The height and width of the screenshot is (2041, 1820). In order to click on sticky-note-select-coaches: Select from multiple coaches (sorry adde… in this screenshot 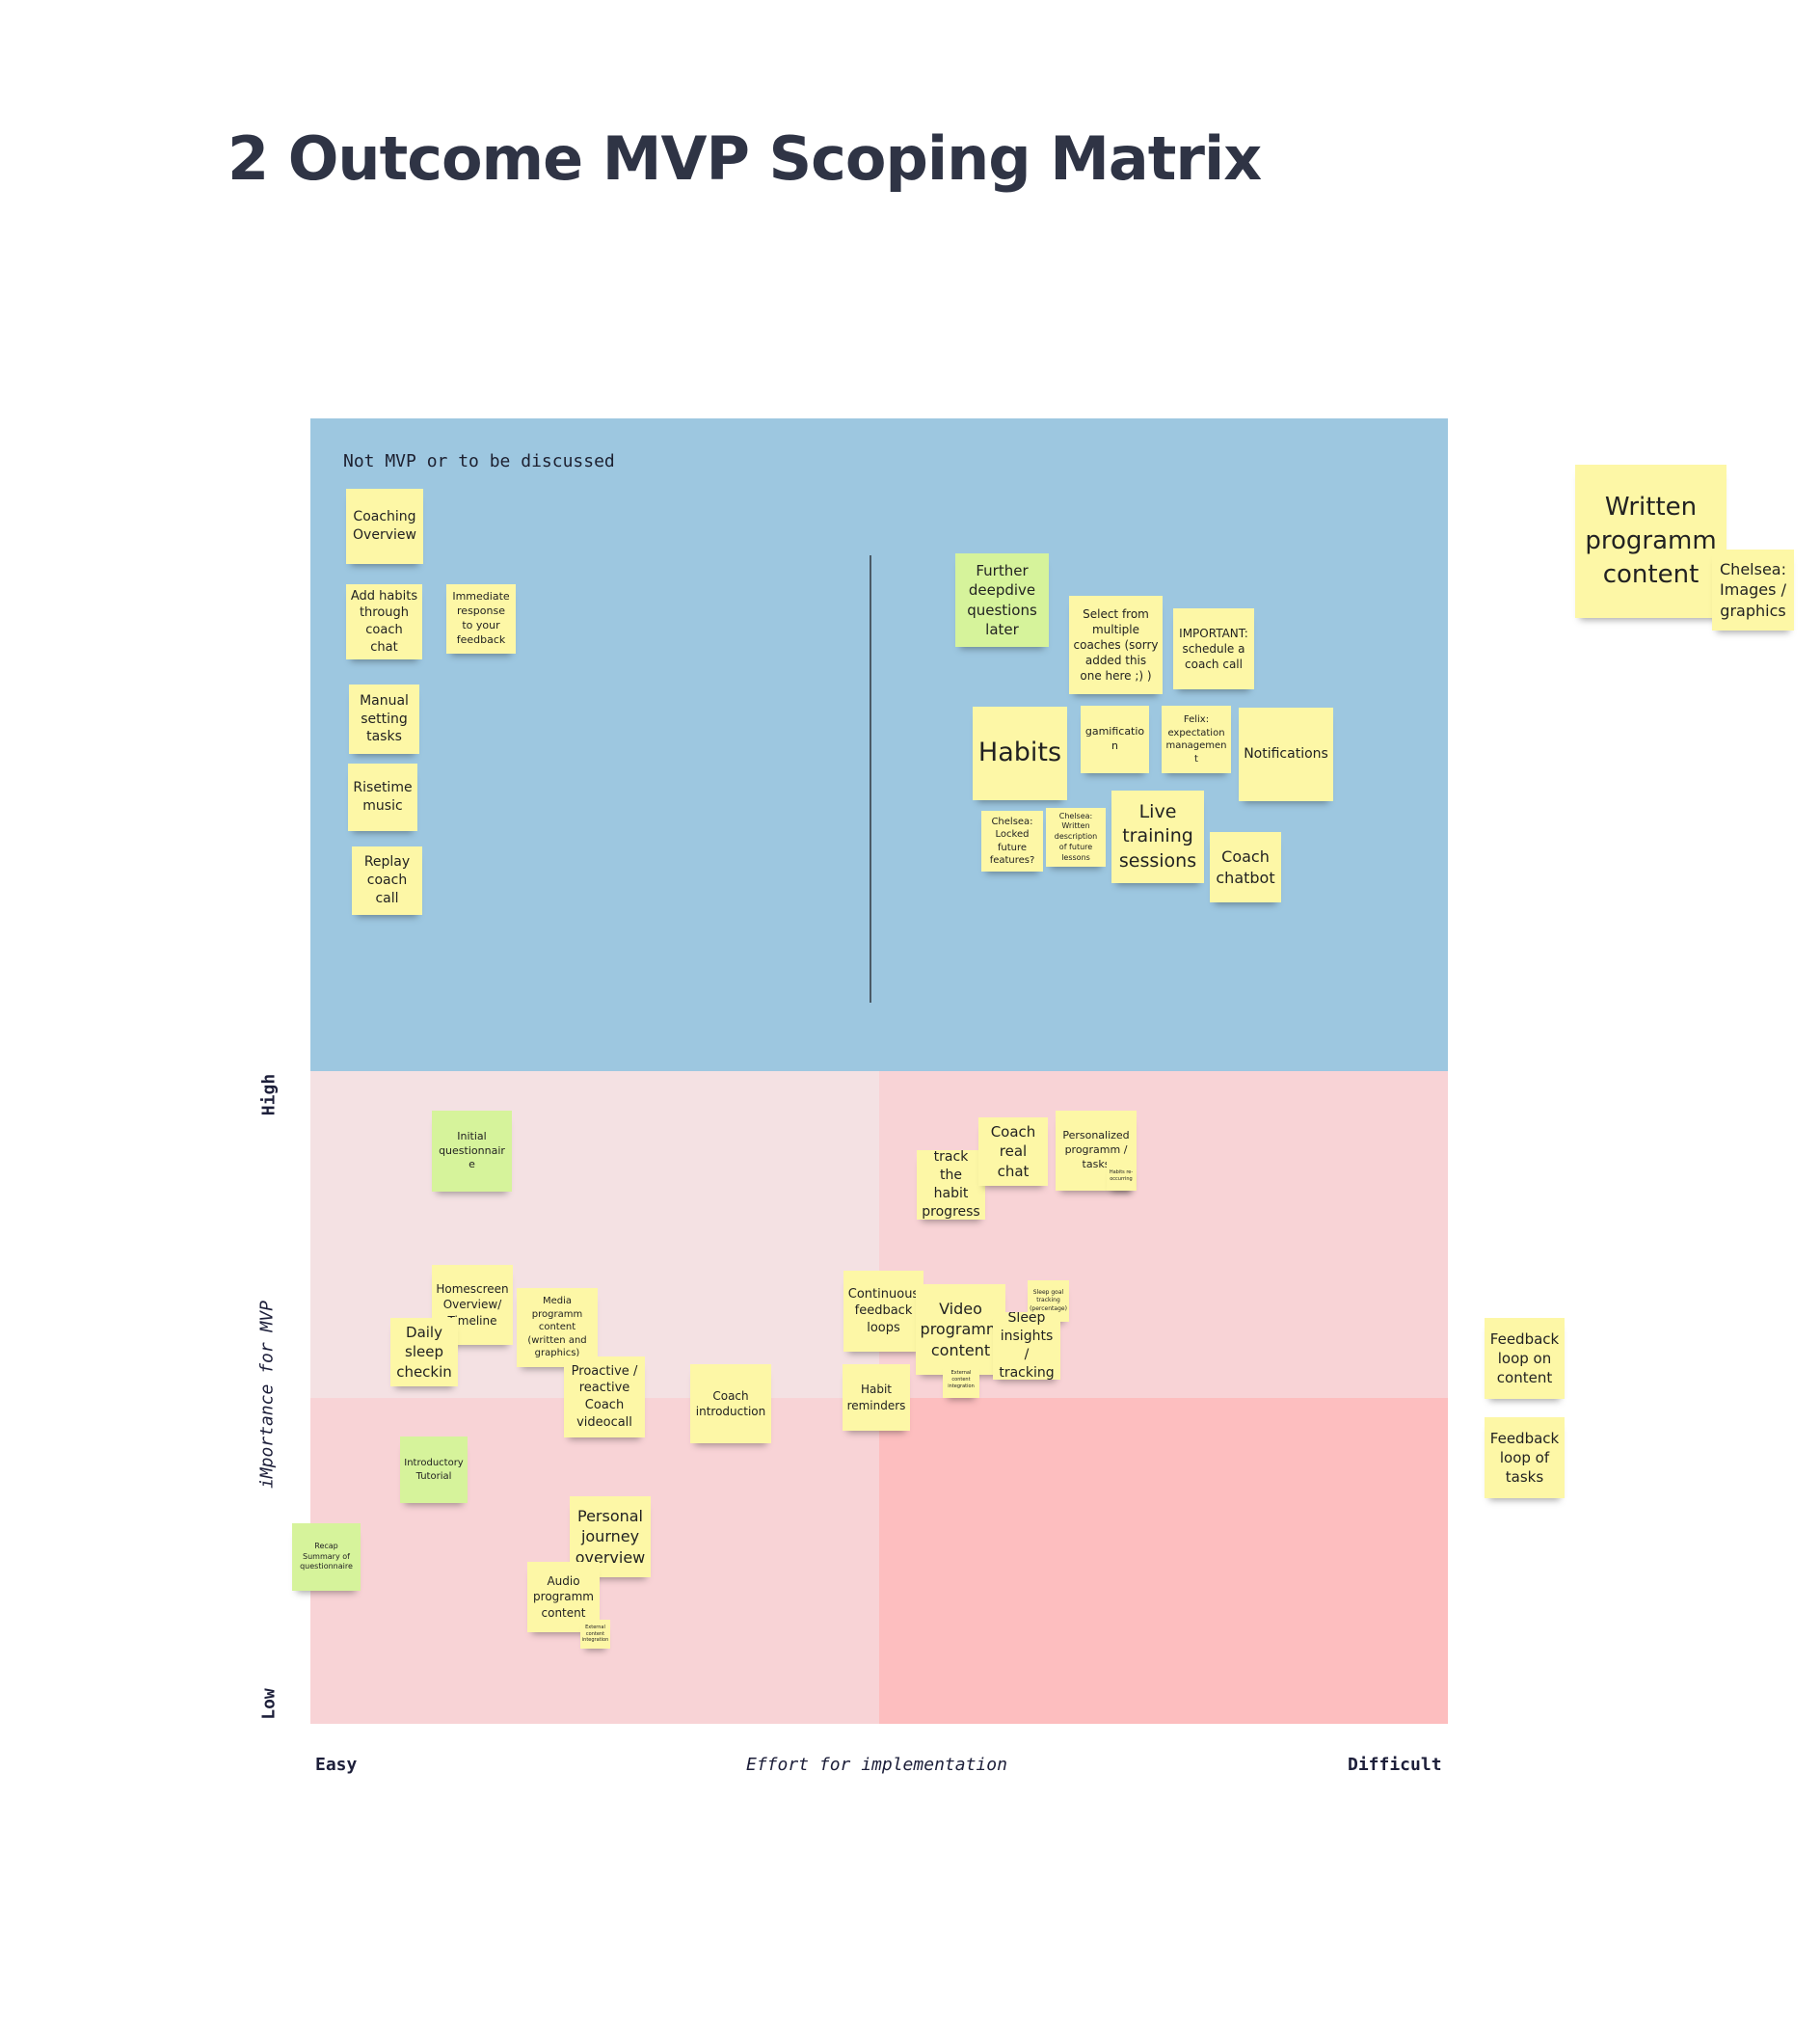, I will do `click(1116, 645)`.